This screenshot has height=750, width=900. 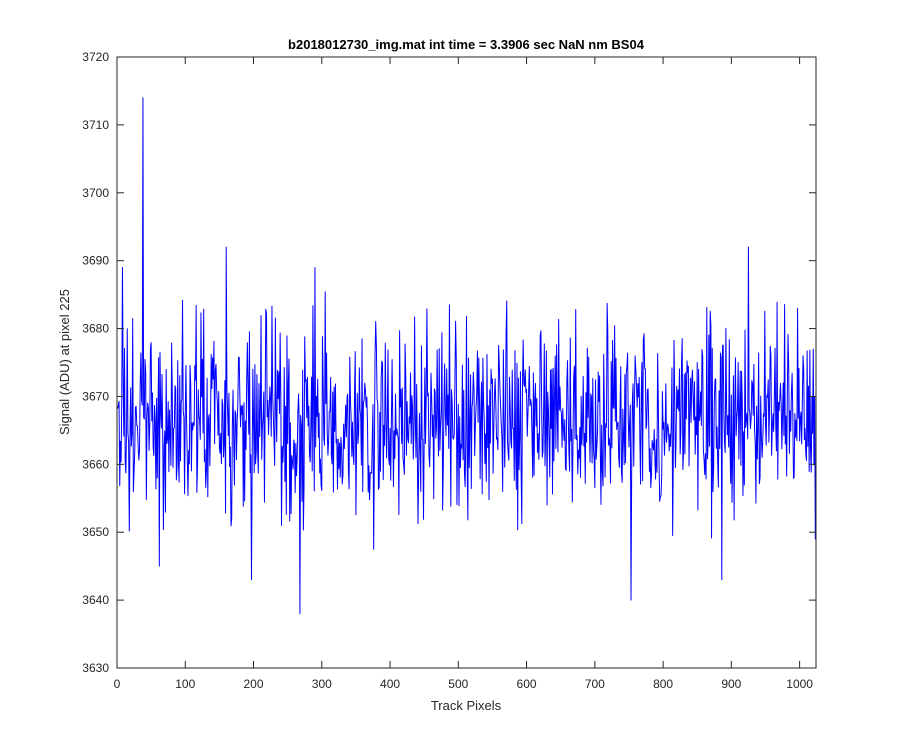 I want to click on y-tick-label: 3670, so click(x=95, y=396).